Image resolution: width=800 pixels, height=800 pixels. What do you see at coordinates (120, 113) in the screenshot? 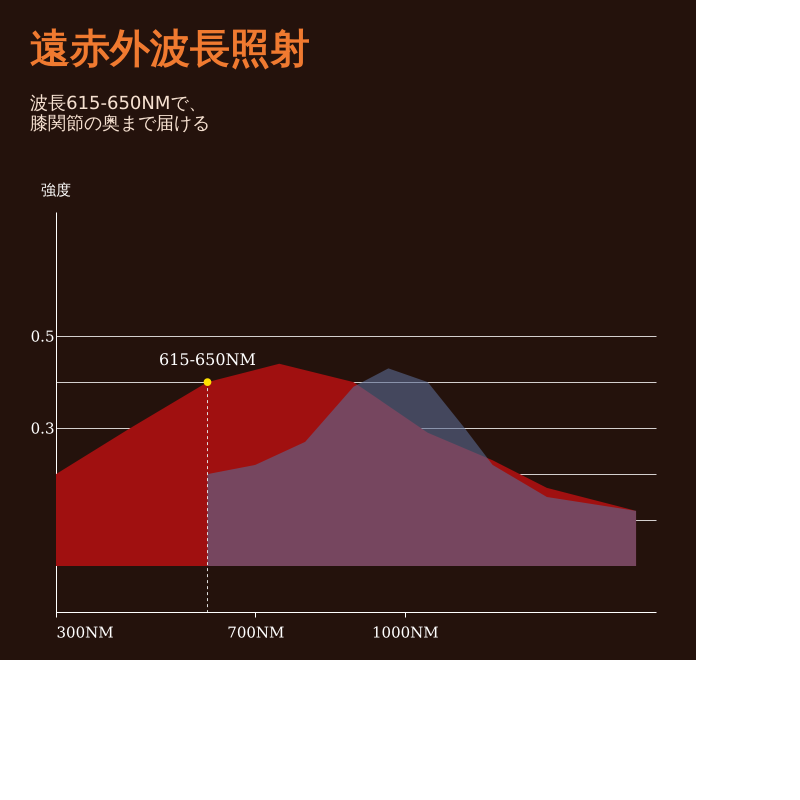
I see `chart-subtitle: 波長615-650NMで、膝関節の奥まで届ける` at bounding box center [120, 113].